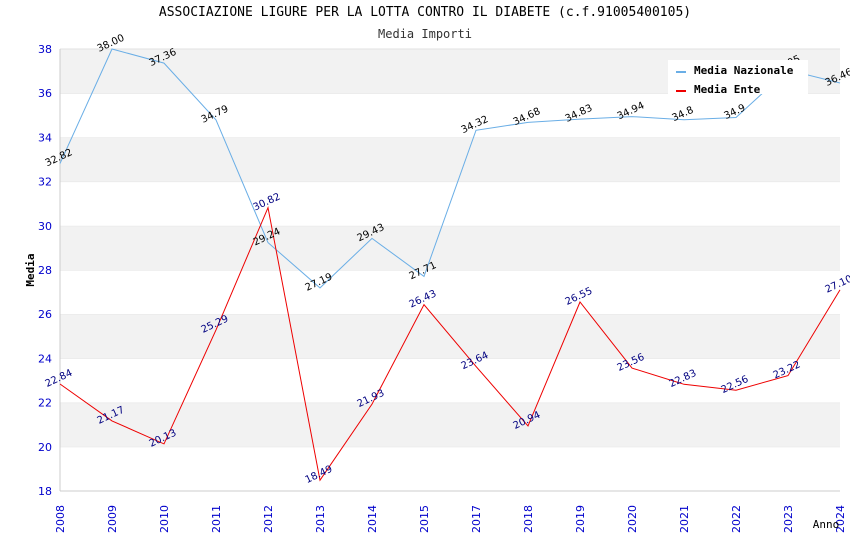  I want to click on y-tick-label: 38, so click(45, 49).